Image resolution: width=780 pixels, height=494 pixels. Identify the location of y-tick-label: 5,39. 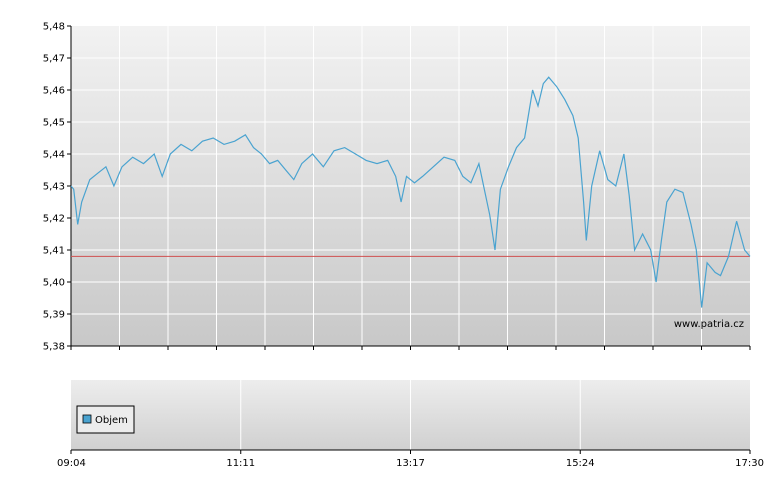
(54, 315).